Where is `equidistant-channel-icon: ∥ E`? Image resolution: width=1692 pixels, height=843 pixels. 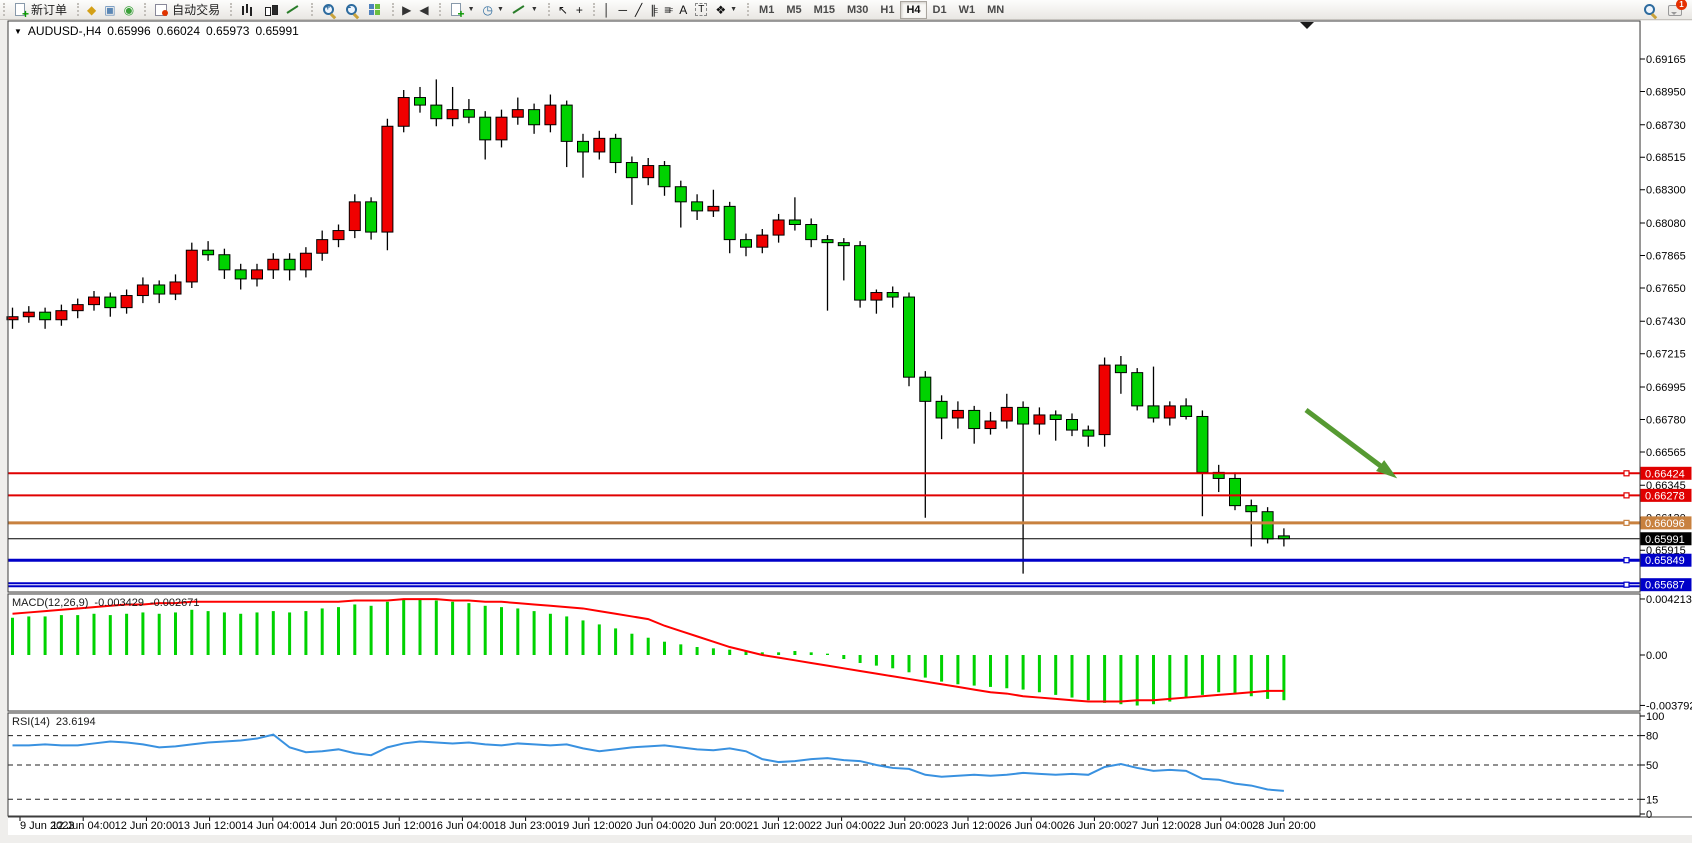
equidistant-channel-icon: ∥ E is located at coordinates (653, 10).